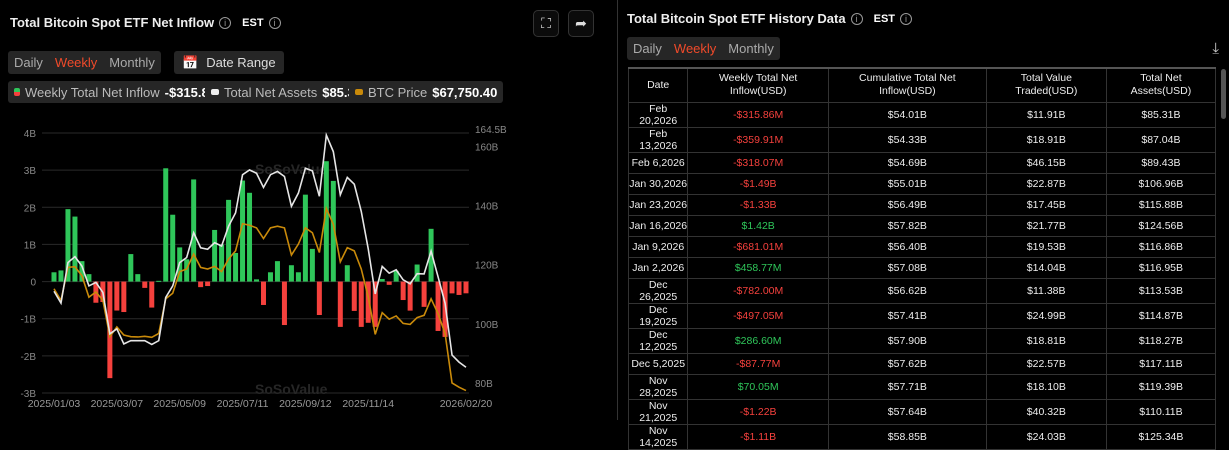 The height and width of the screenshot is (450, 1229). Describe the element at coordinates (1046, 204) in the screenshot. I see `table-cell: $17.45B` at that location.